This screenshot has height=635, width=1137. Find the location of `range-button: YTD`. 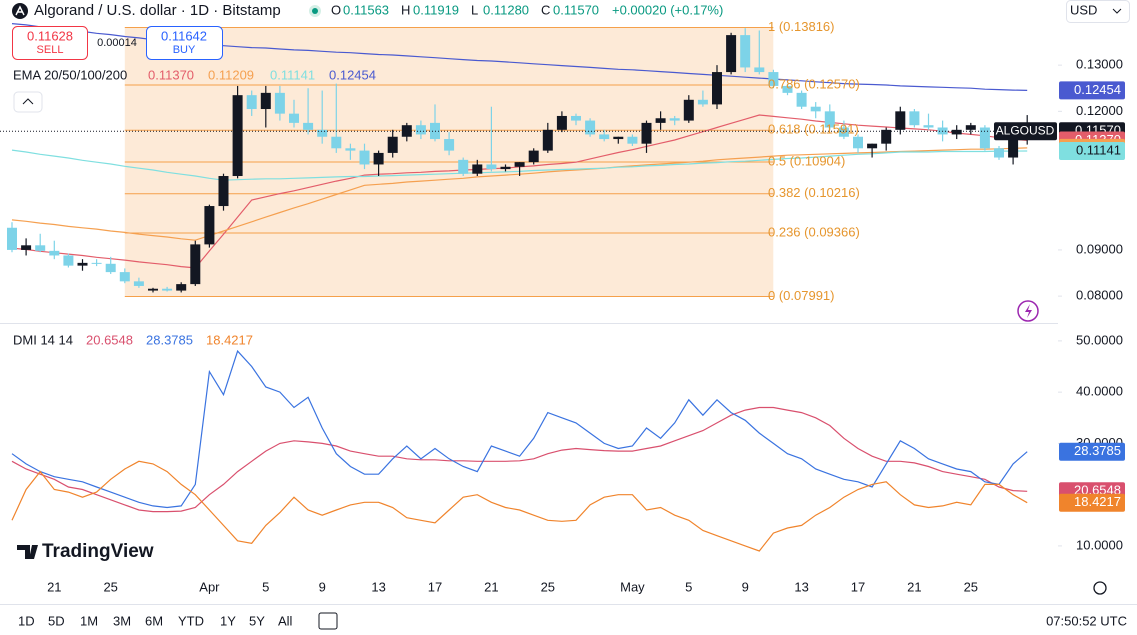

range-button: YTD is located at coordinates (191, 620).